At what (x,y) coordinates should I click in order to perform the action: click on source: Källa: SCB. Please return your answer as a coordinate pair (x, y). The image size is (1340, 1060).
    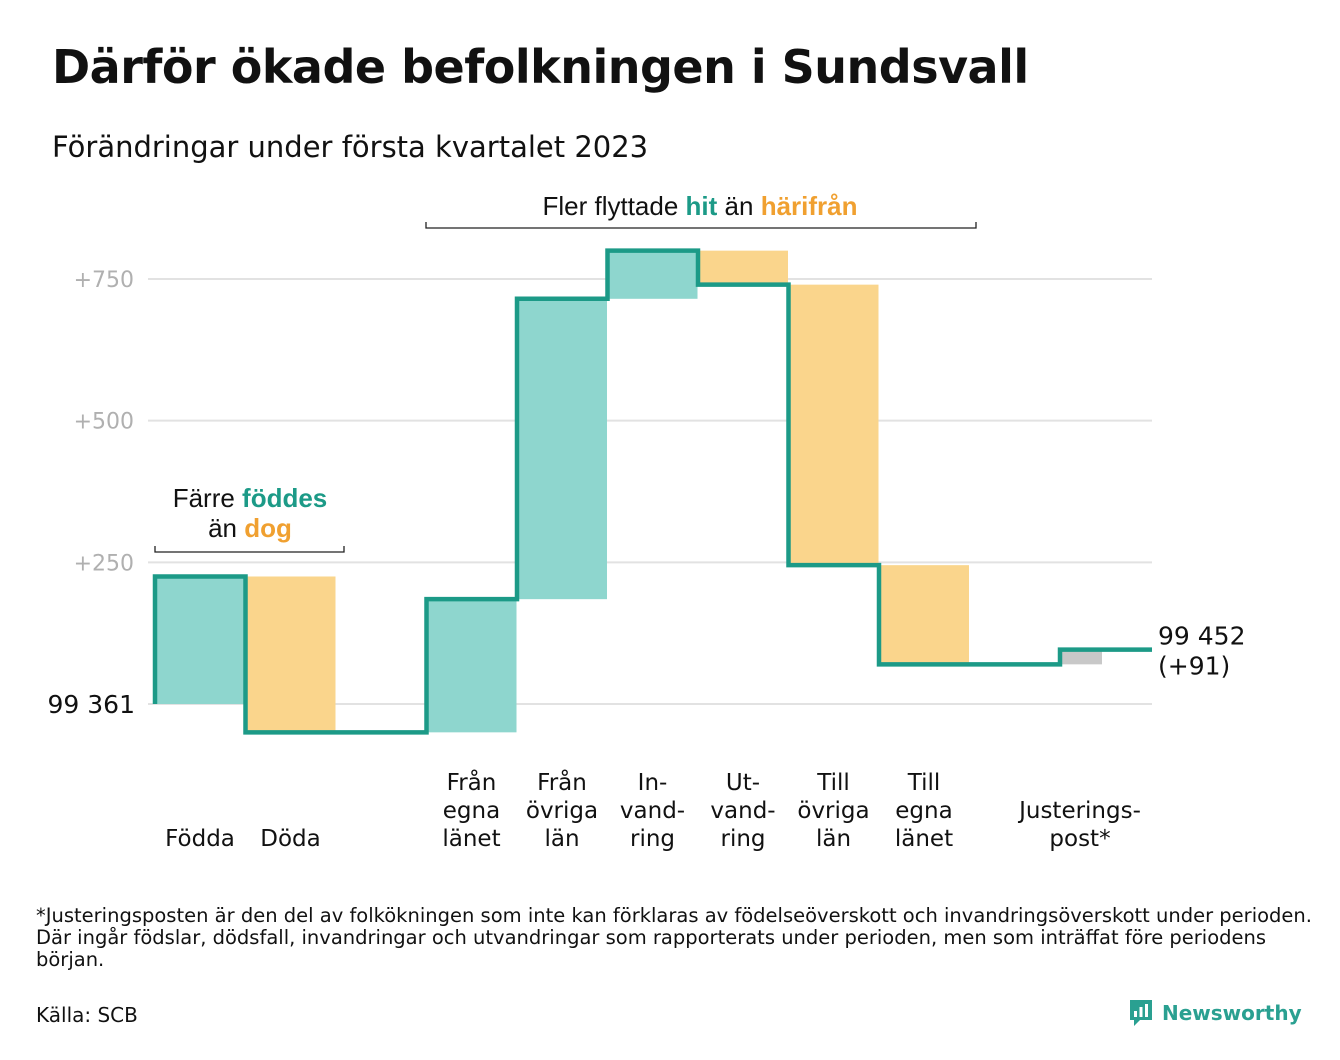
    Looking at the image, I should click on (87, 1015).